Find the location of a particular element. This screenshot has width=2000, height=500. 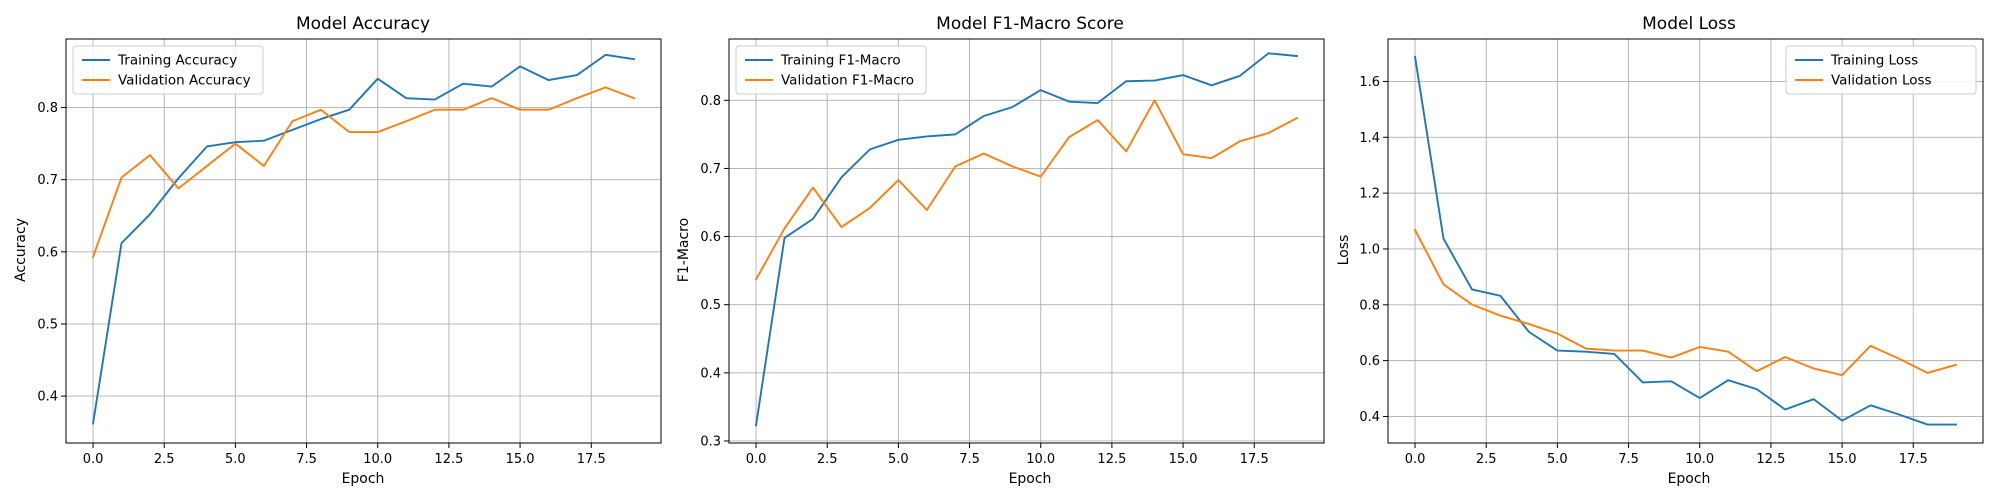

loss-y-tick-label: 0.4 is located at coordinates (1369, 417).